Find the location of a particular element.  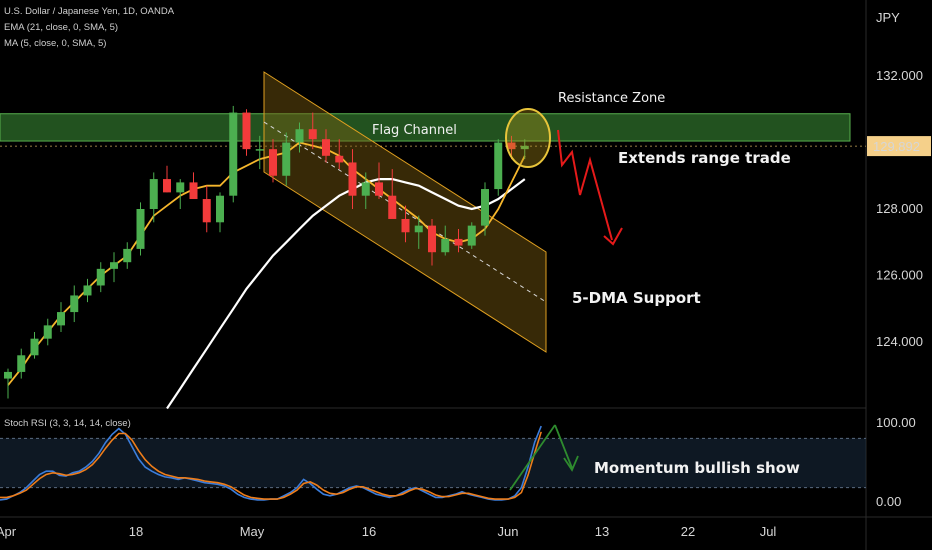

time-tick-label: 16 is located at coordinates (369, 531).